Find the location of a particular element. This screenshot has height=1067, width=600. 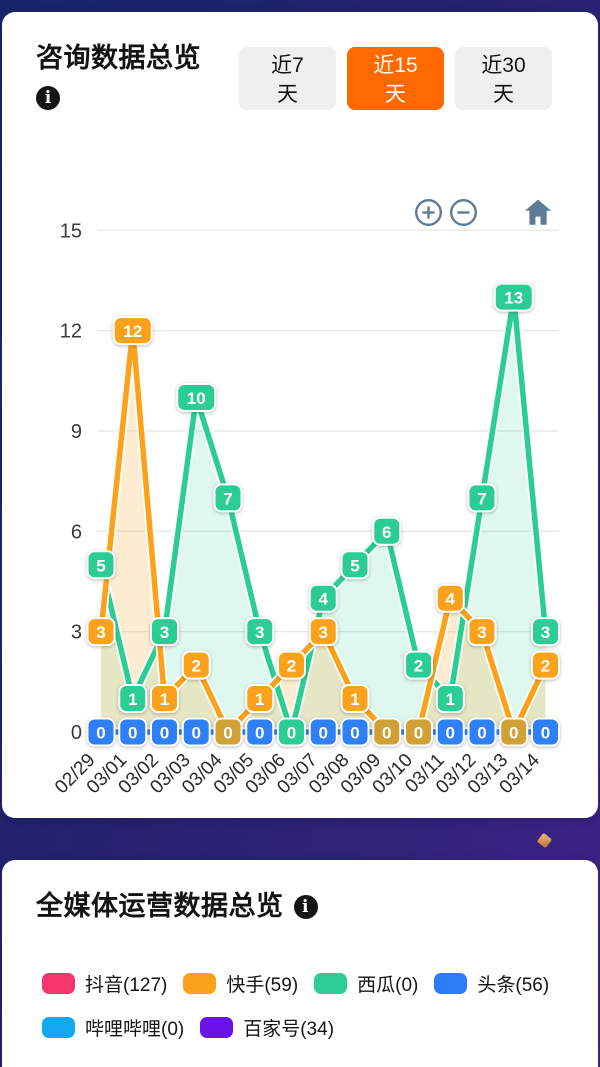

svg-text: 13 is located at coordinates (513, 298).